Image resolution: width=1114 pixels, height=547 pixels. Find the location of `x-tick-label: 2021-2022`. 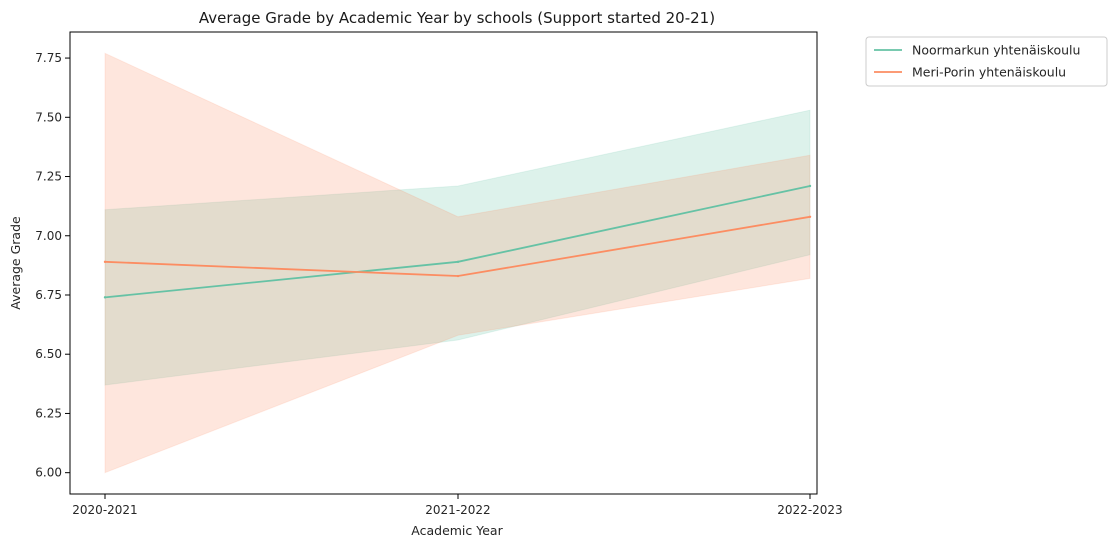

x-tick-label: 2021-2022 is located at coordinates (457, 510).